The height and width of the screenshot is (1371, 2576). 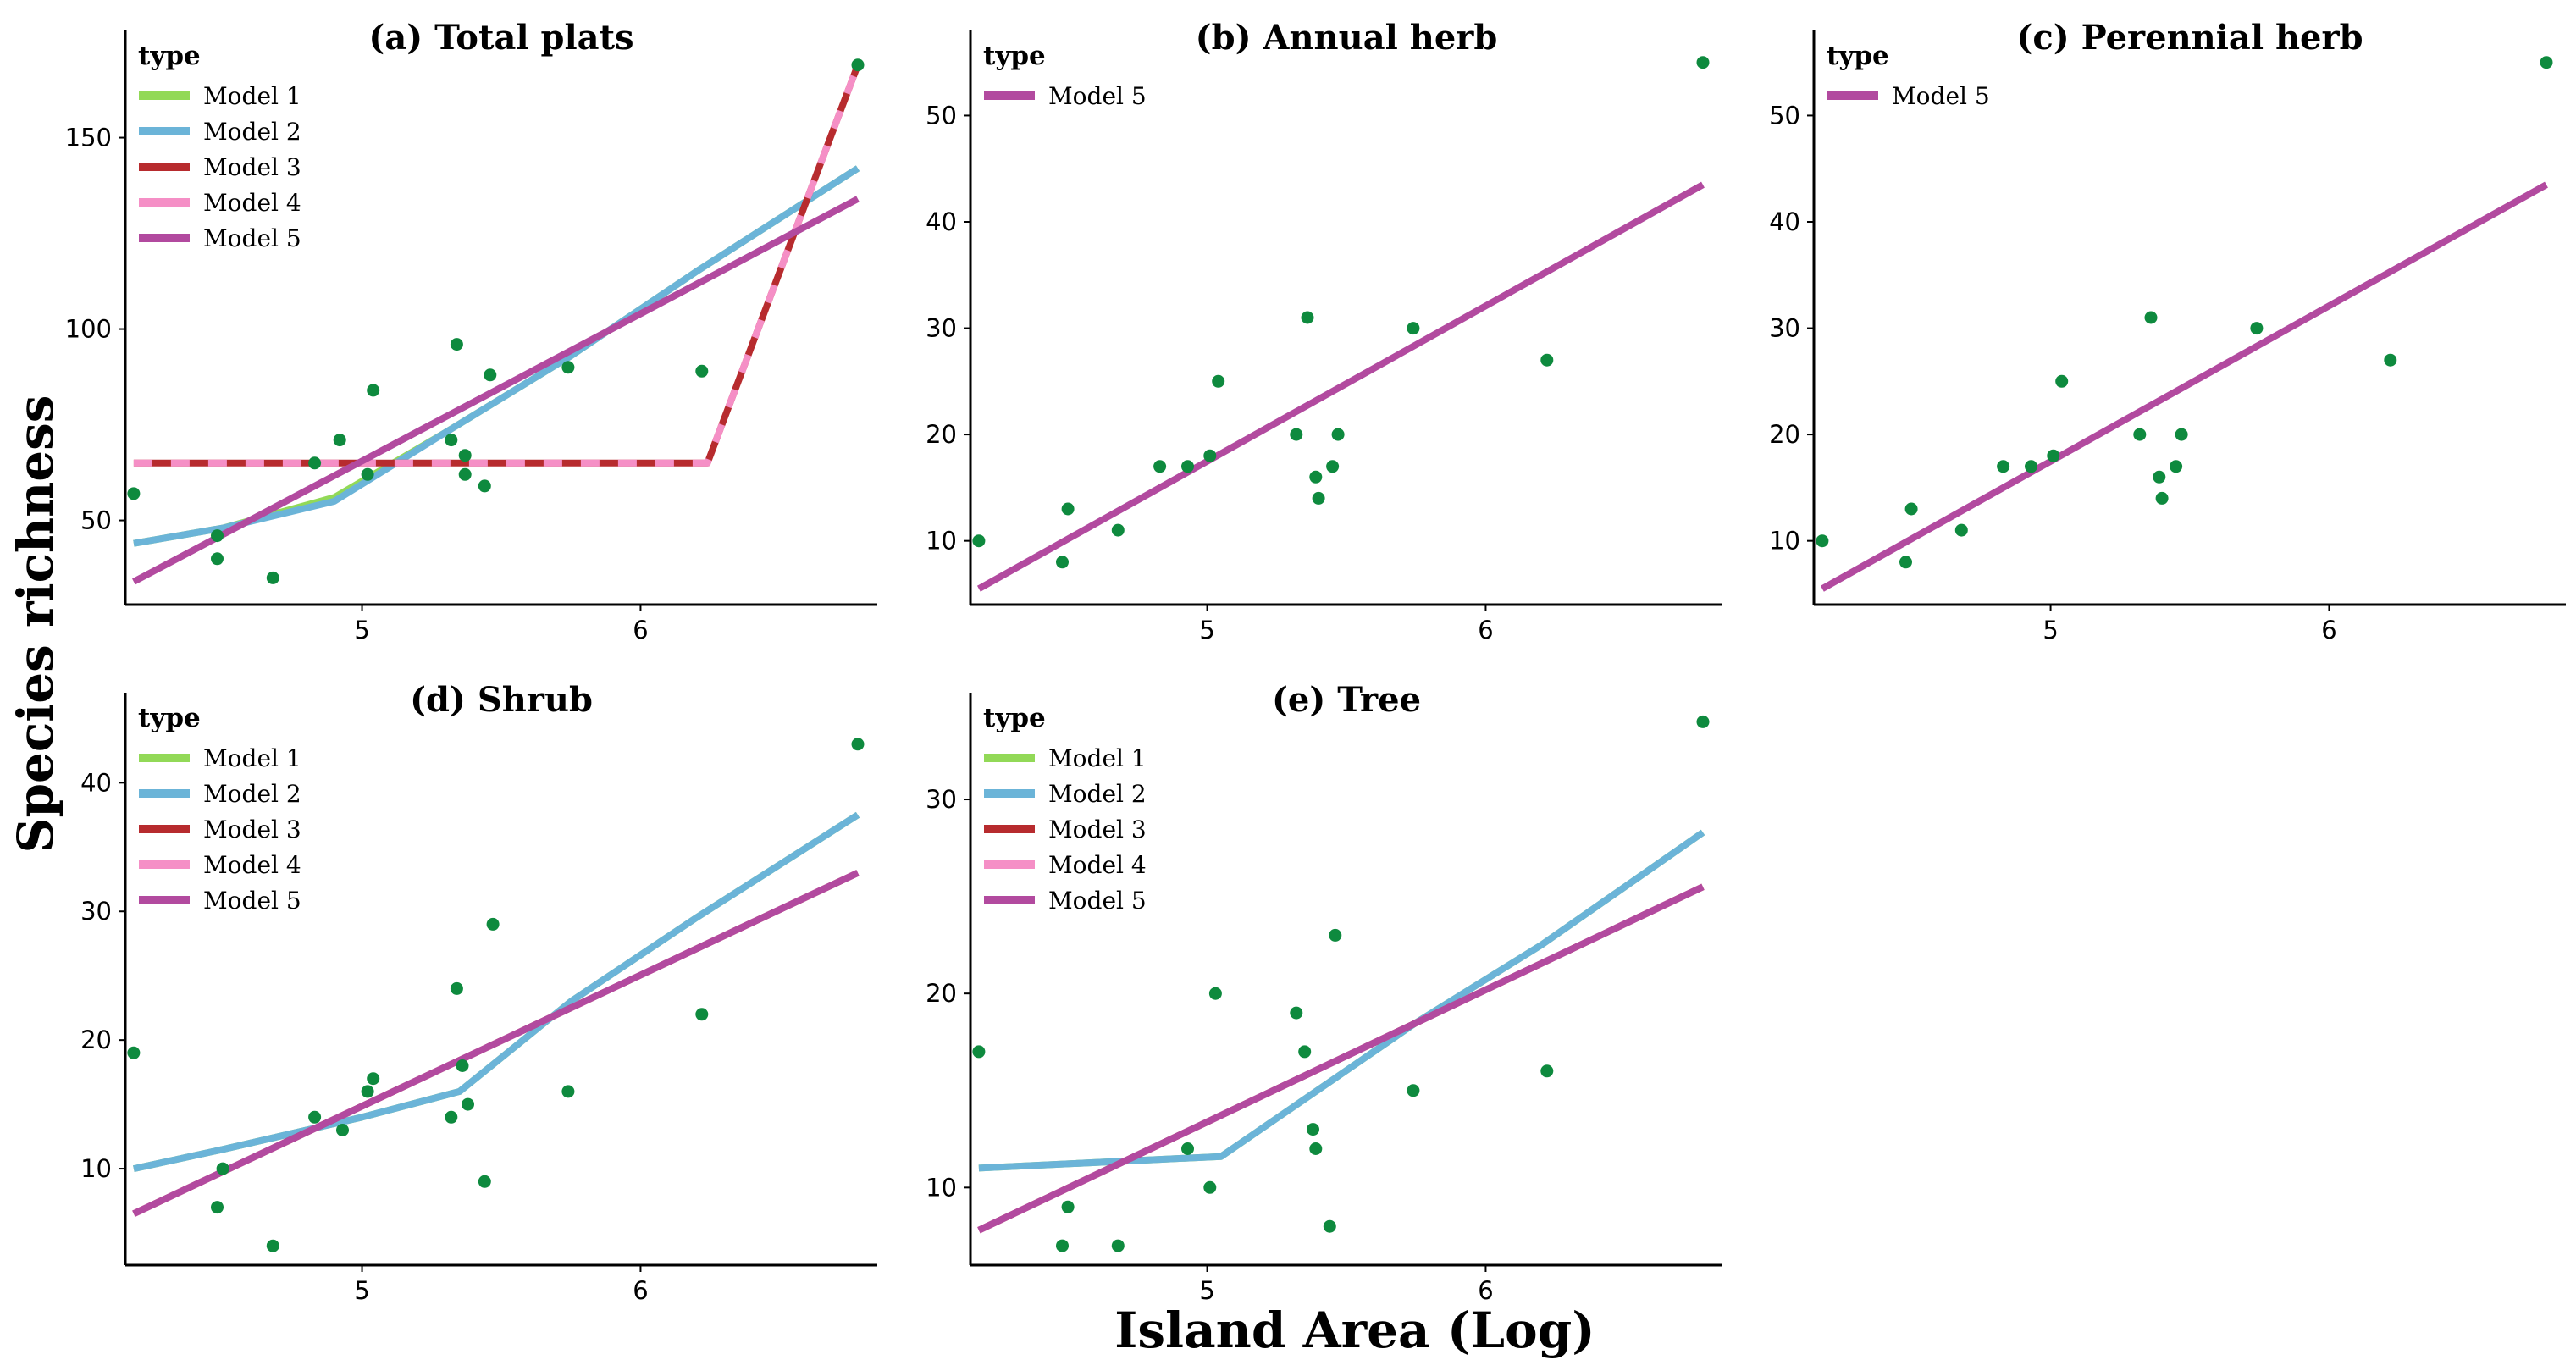 What do you see at coordinates (36, 625) in the screenshot?
I see `y-axis-title: Species richness` at bounding box center [36, 625].